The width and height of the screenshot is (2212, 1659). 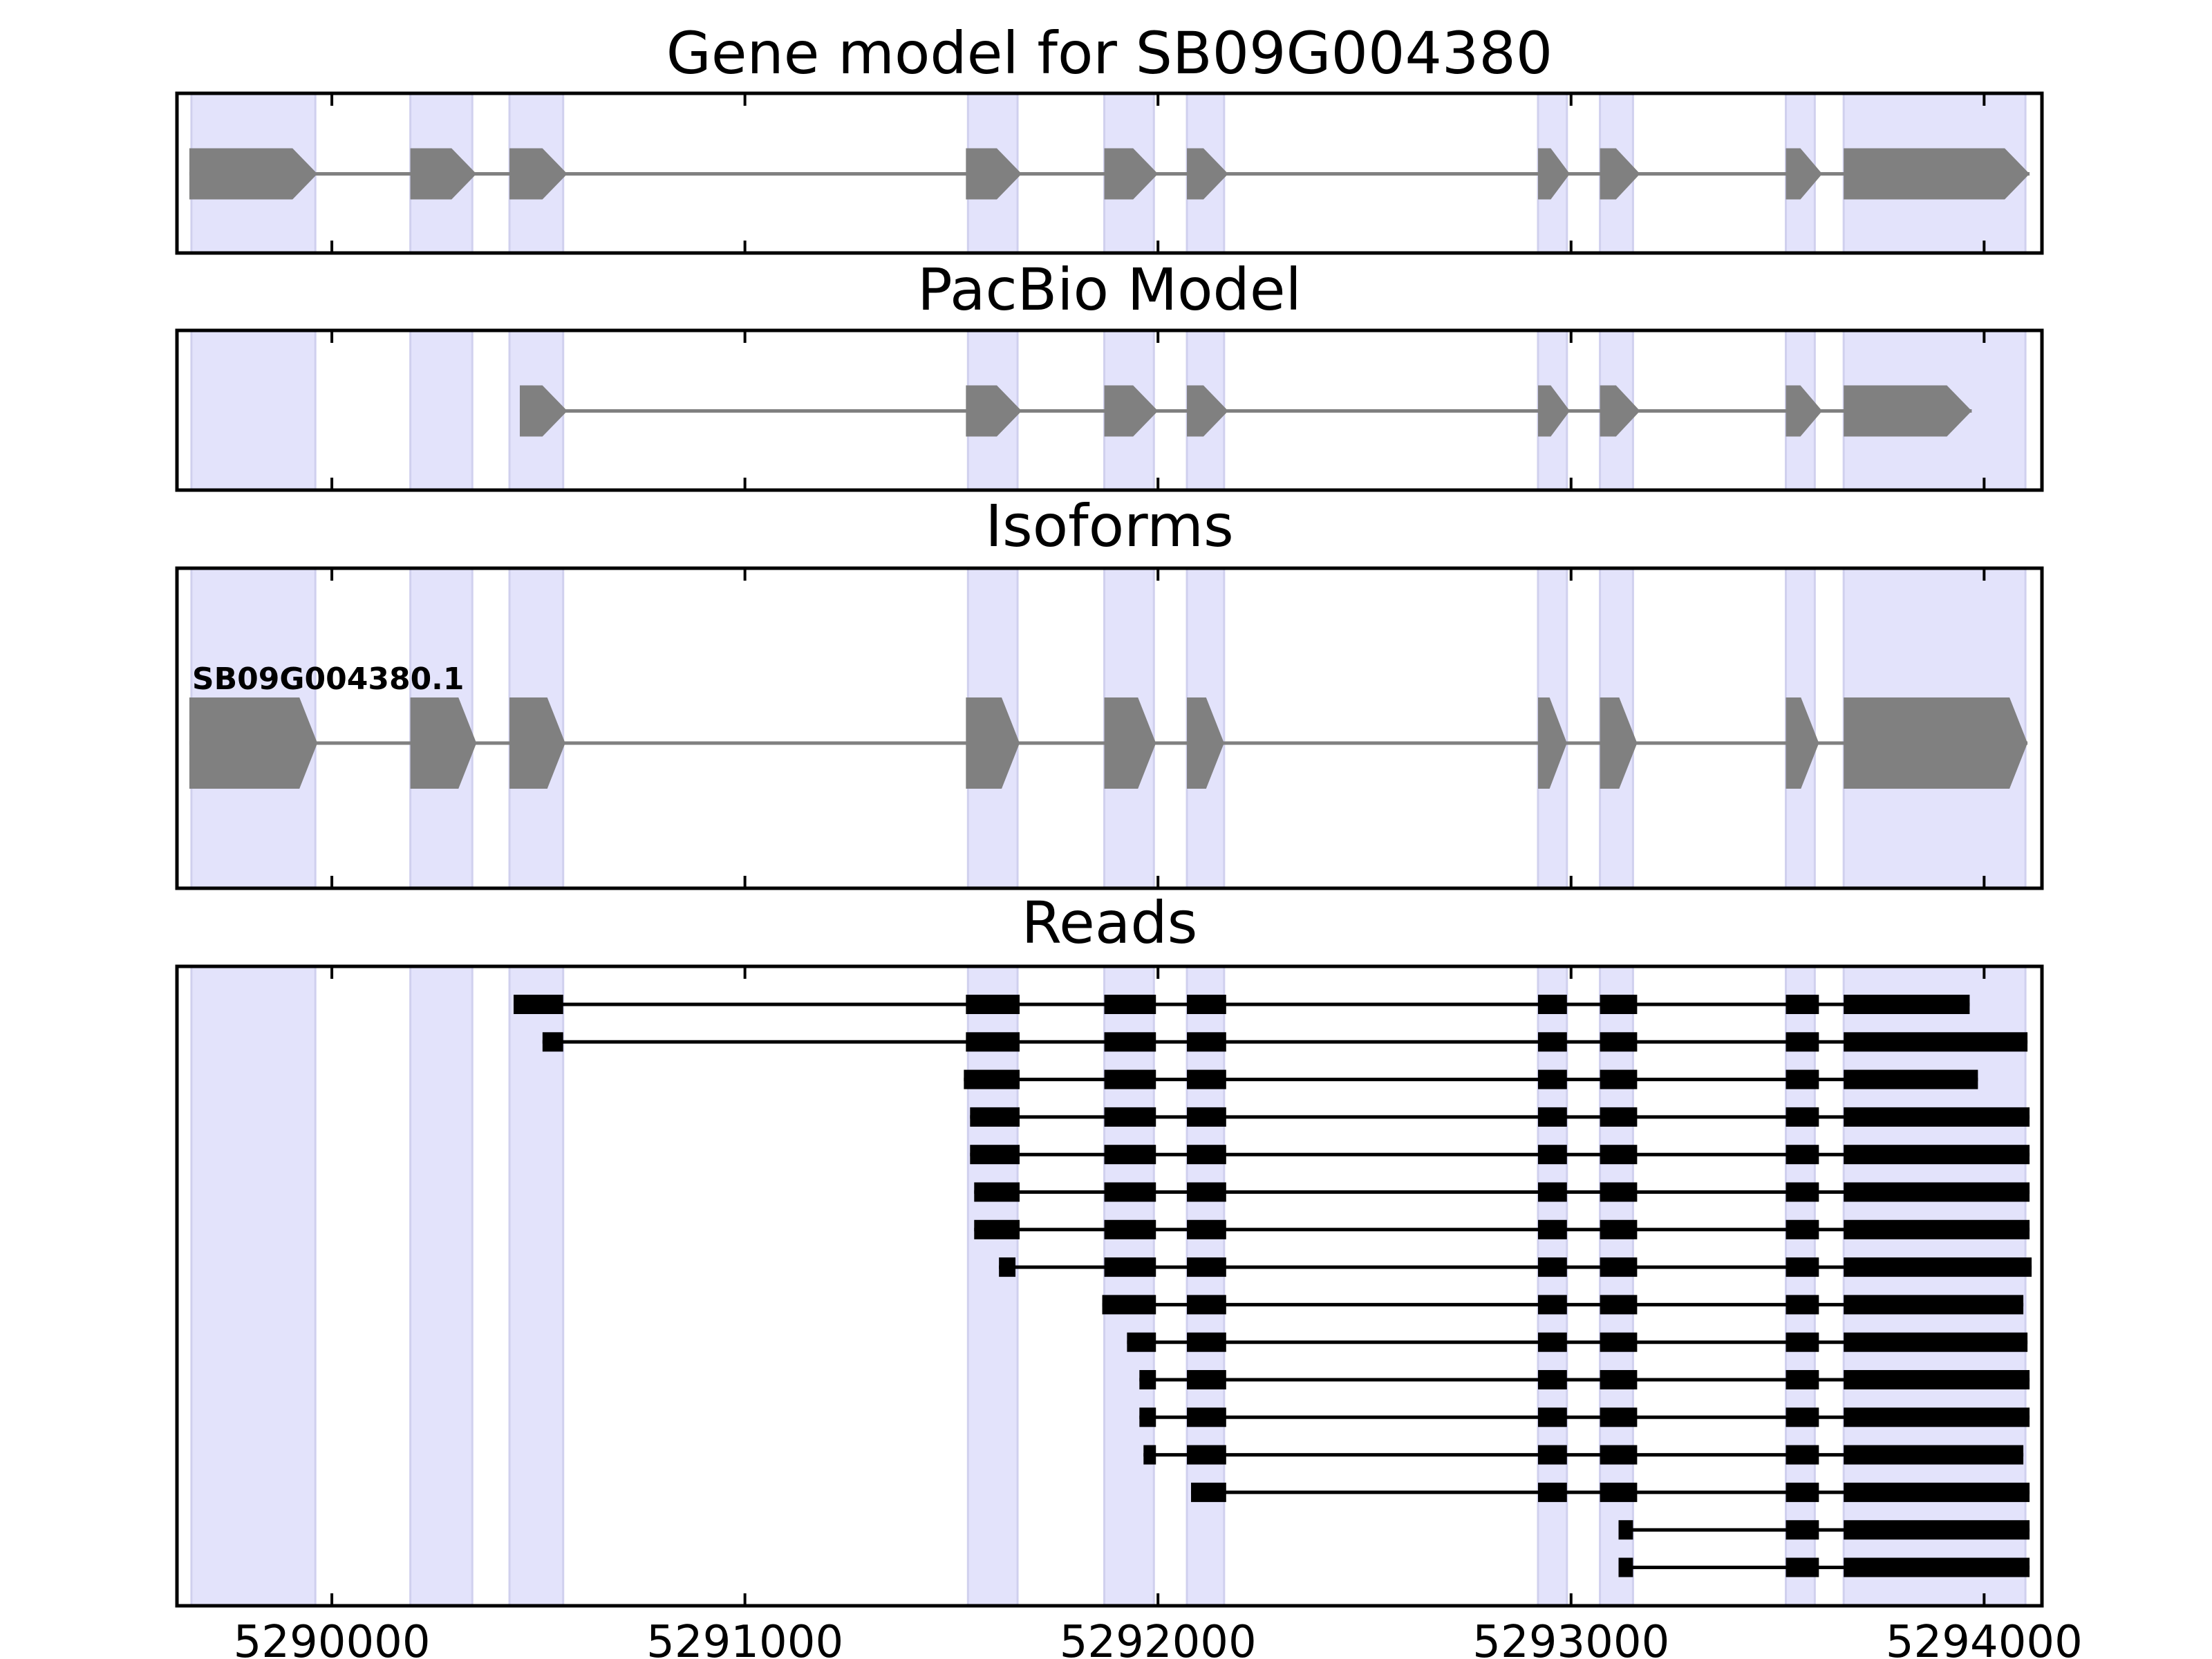 What do you see at coordinates (744, 1638) in the screenshot?
I see `x-tick-label: 5291000` at bounding box center [744, 1638].